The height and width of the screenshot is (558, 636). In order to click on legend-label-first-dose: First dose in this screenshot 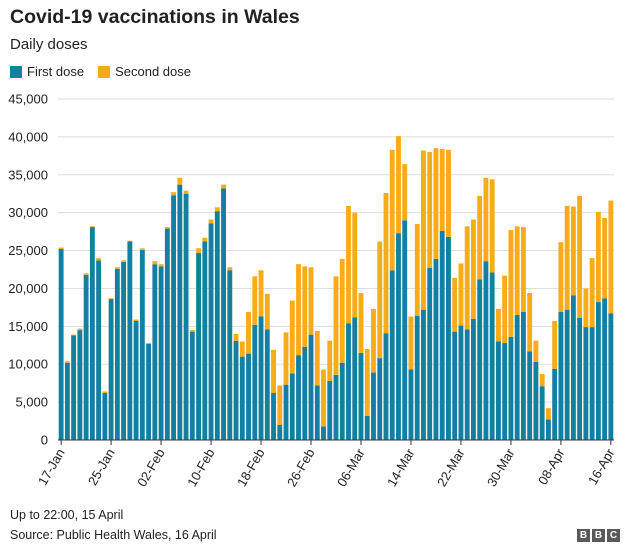, I will do `click(56, 71)`.